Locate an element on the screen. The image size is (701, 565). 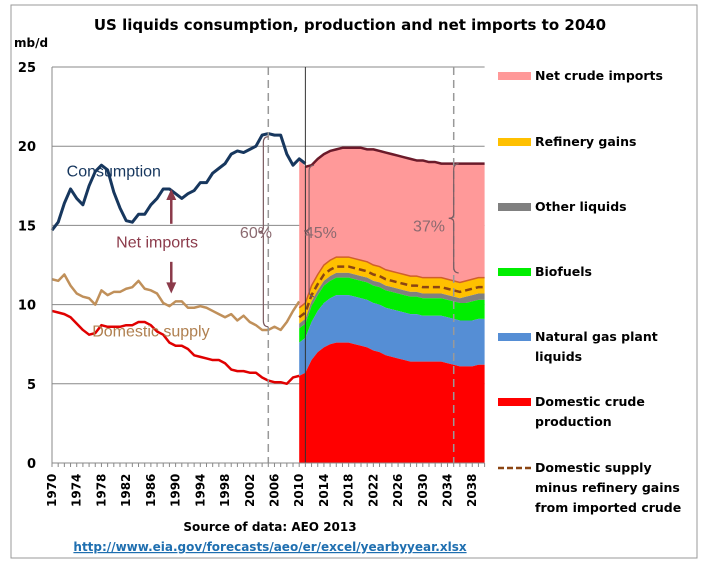
area-net-crude-imports is located at coordinates (392, 227).